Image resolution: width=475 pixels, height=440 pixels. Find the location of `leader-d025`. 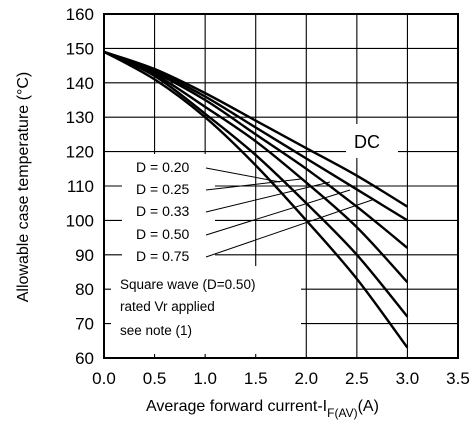

leader-d025 is located at coordinates (253, 184).